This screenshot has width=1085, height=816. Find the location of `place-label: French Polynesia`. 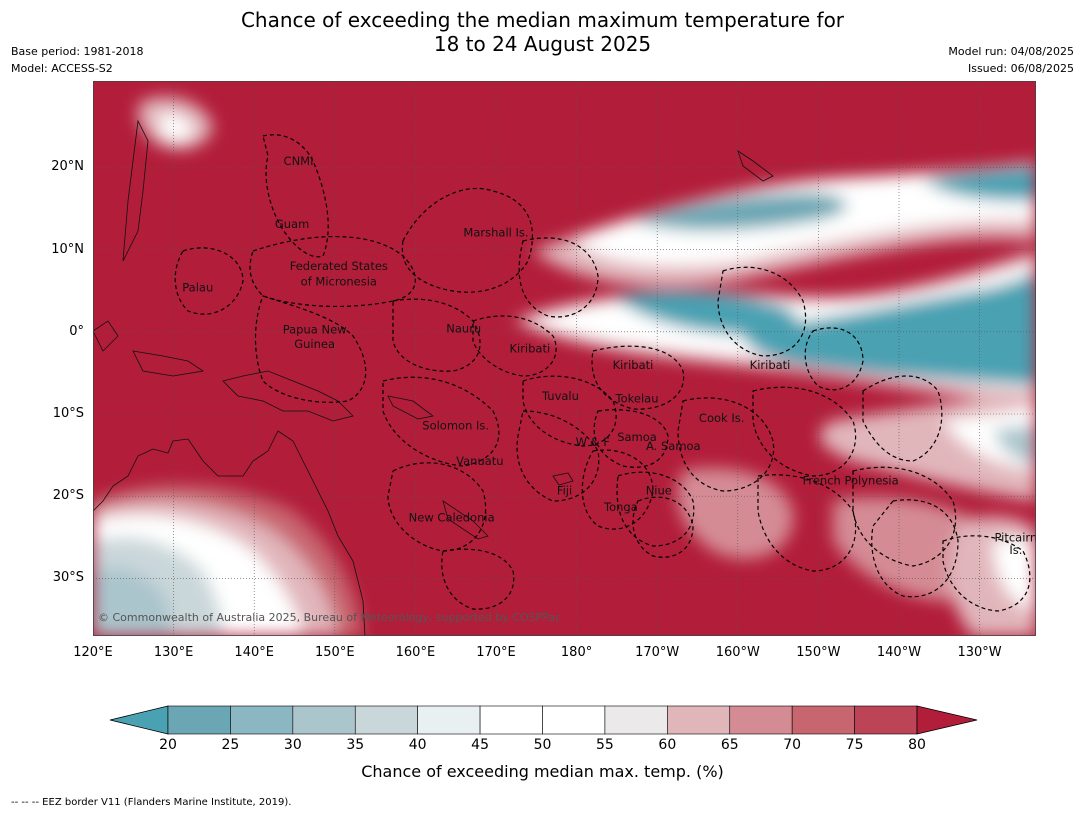

place-label: French Polynesia is located at coordinates (851, 481).